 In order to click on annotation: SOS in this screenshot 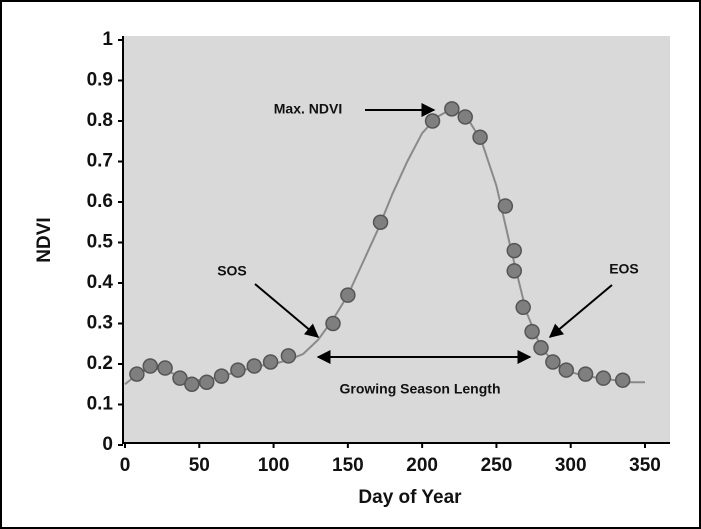, I will do `click(232, 271)`.